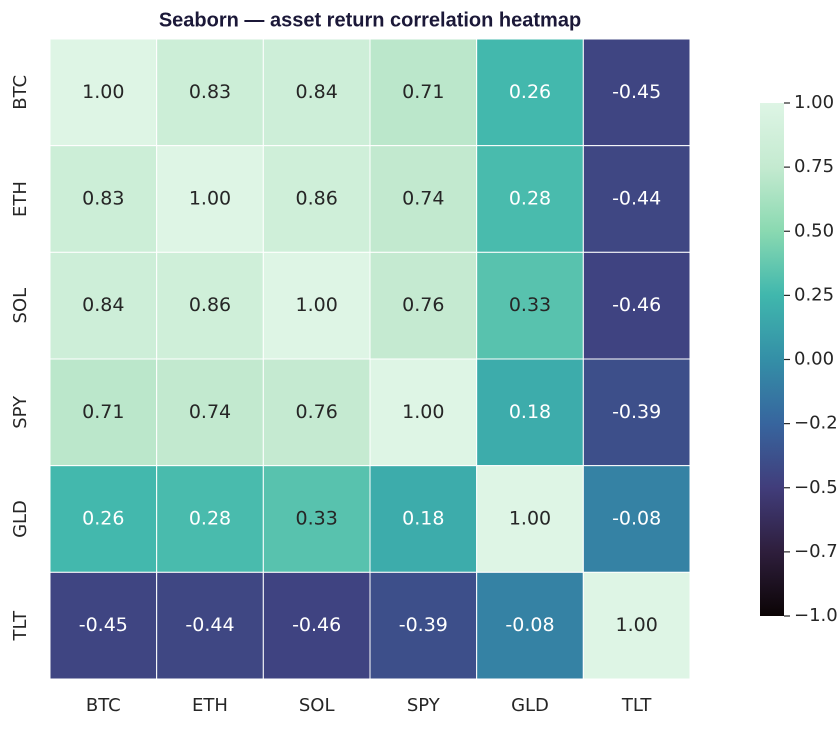 The width and height of the screenshot is (837, 729). I want to click on x-tick-label: SOL, so click(317, 705).